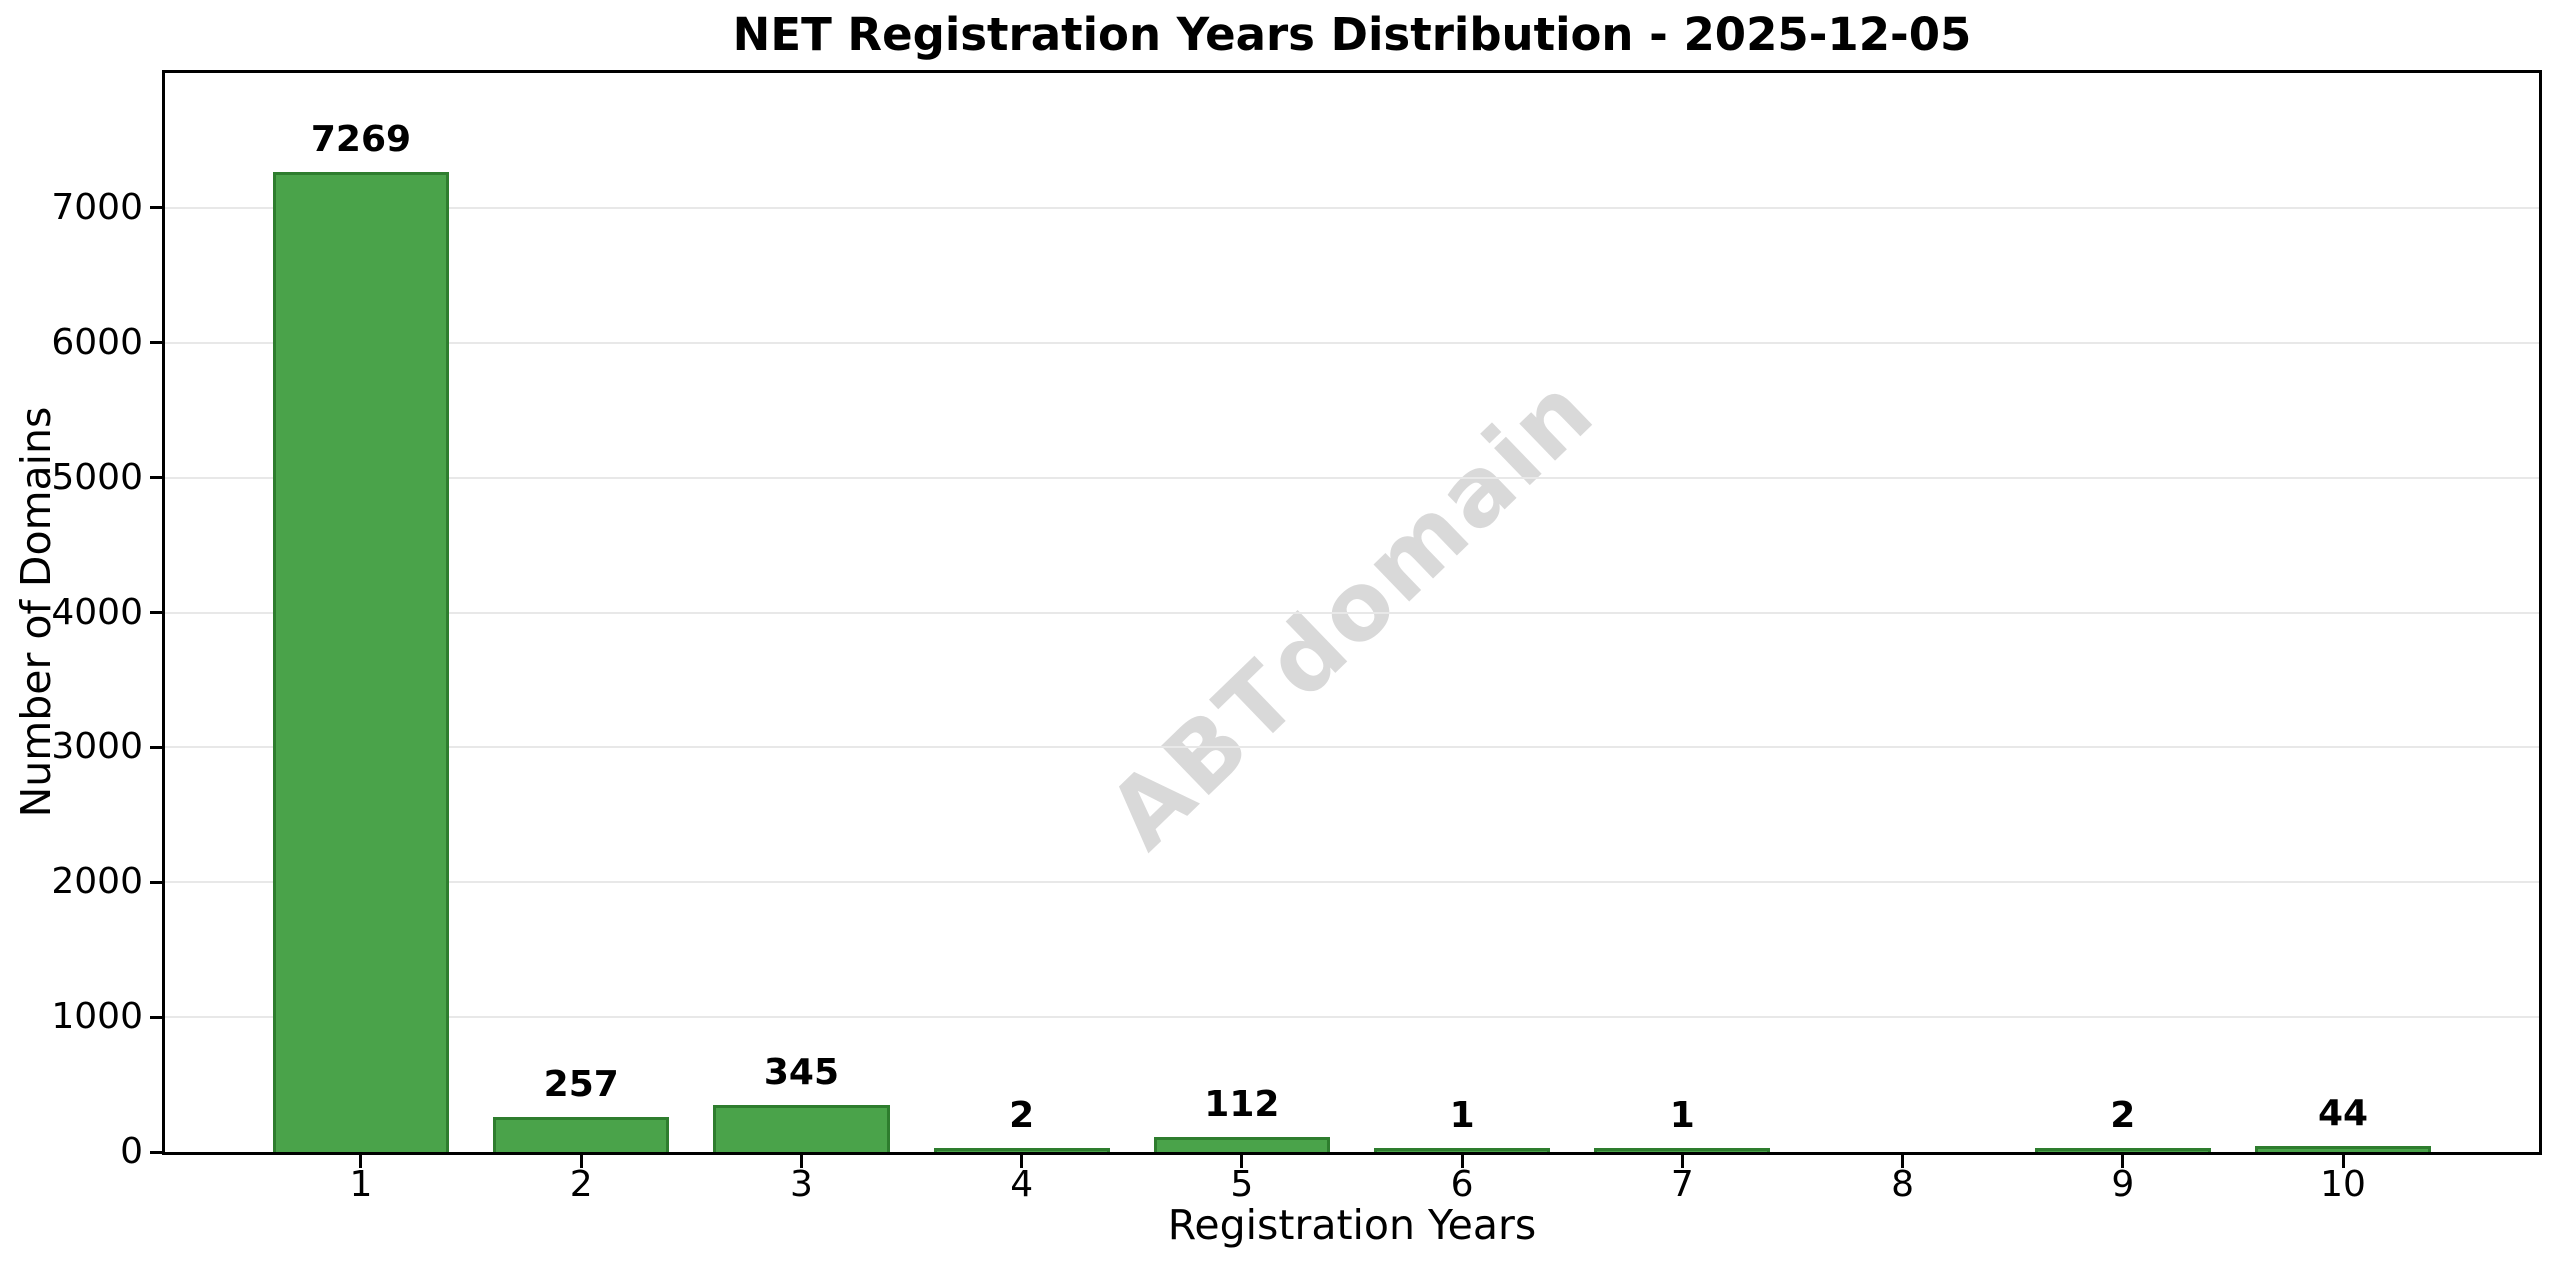 This screenshot has width=2560, height=1271. Describe the element at coordinates (2343, 1184) in the screenshot. I see `x-tick-label-10: 10` at that location.